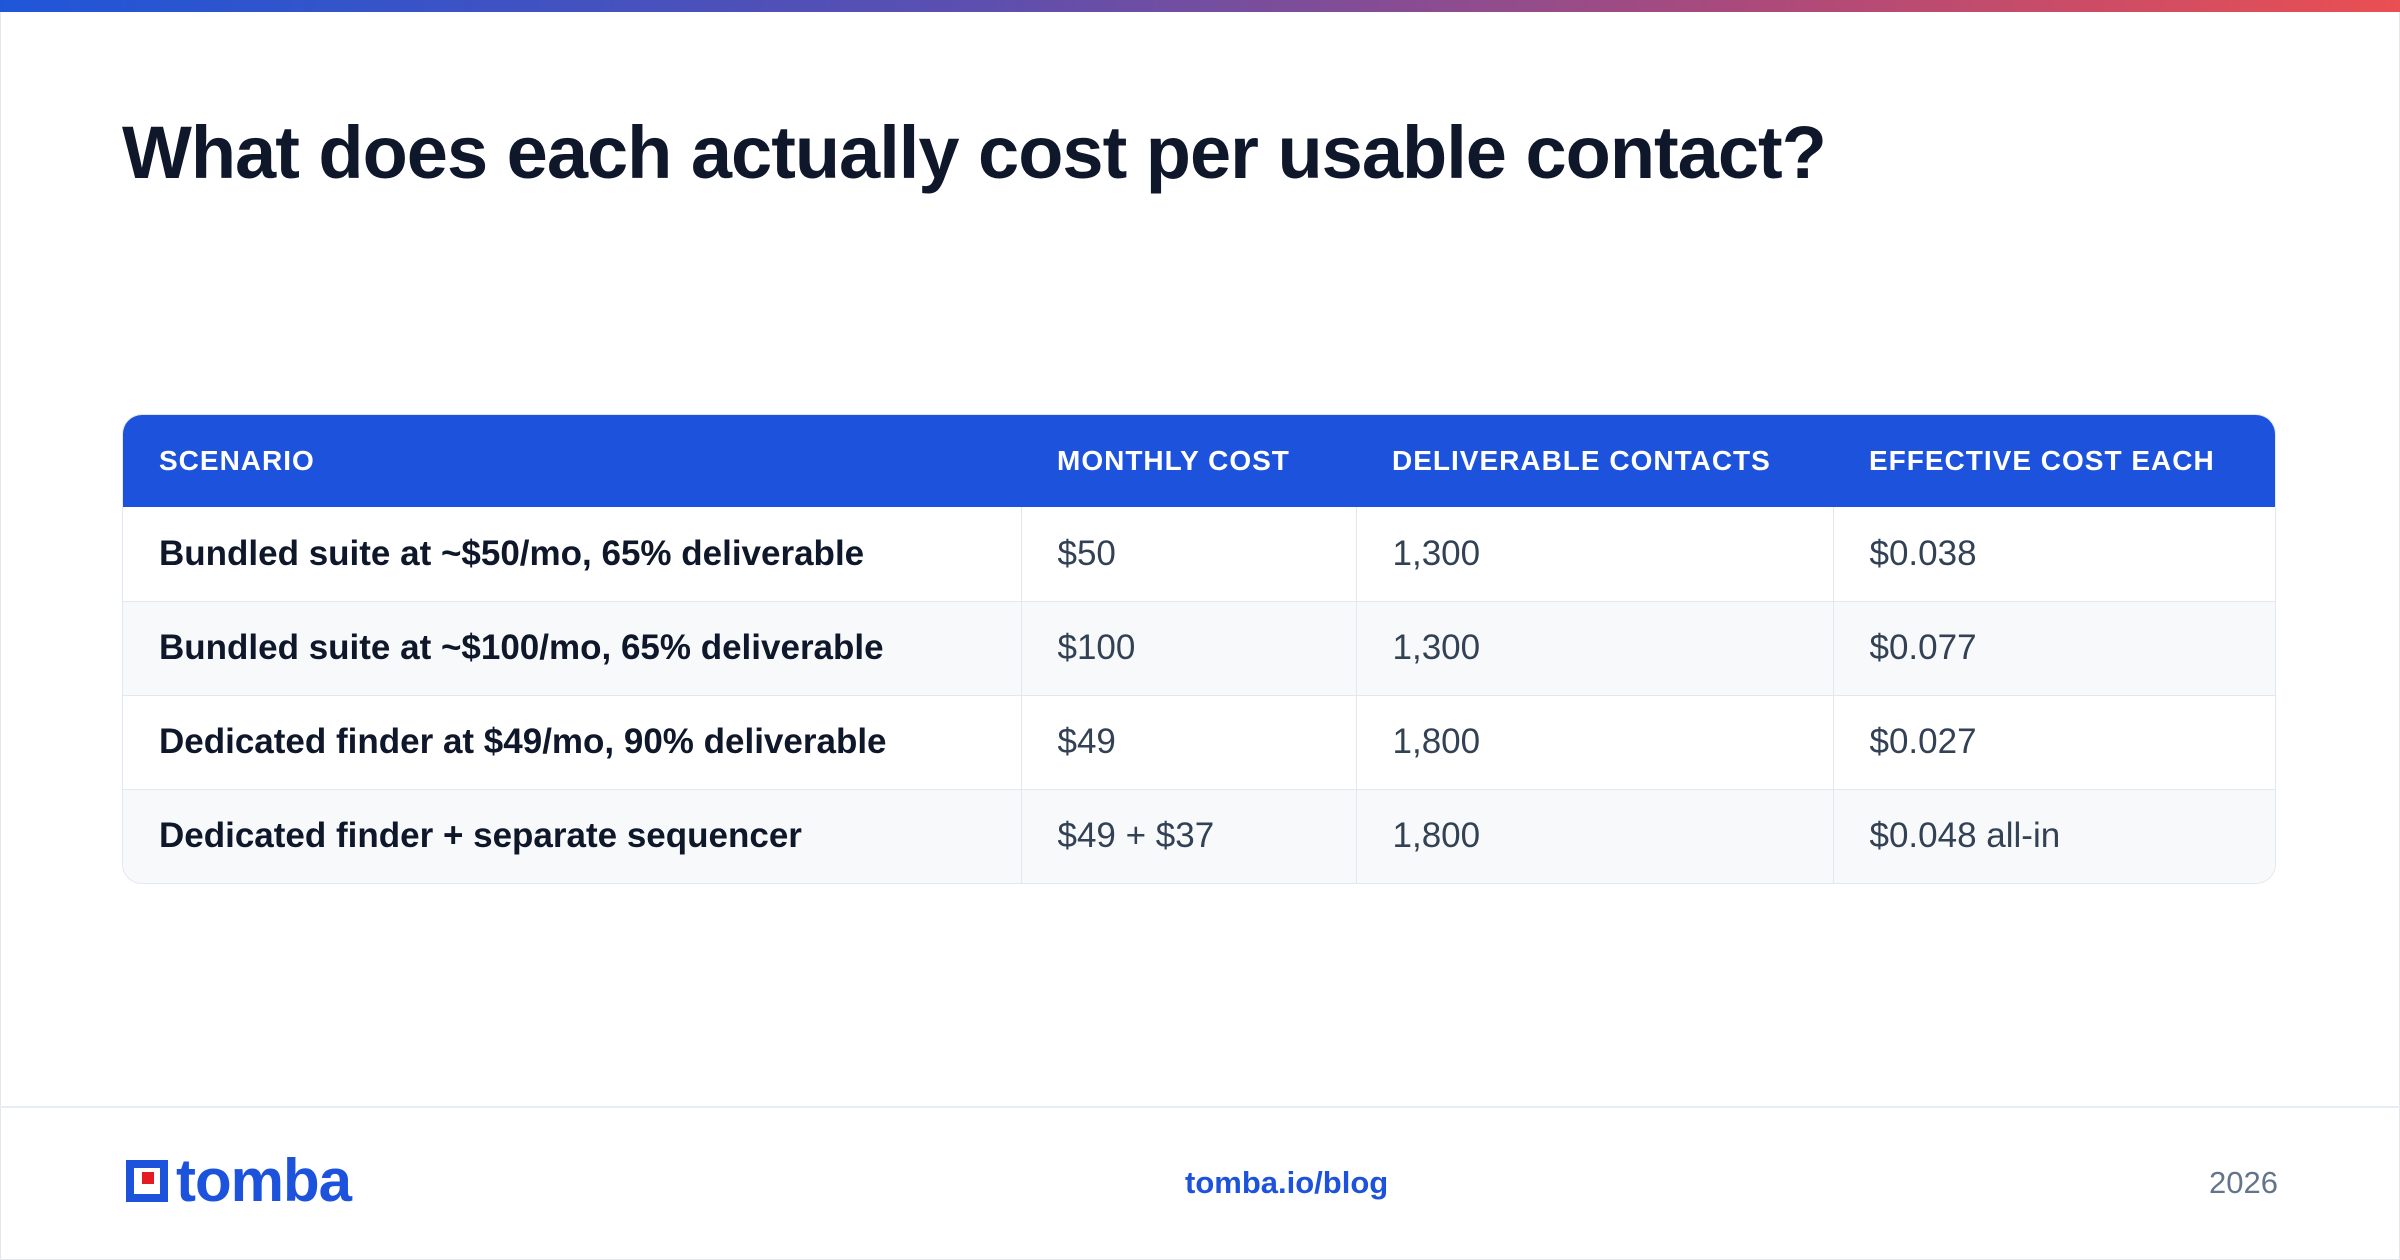  Describe the element at coordinates (264, 1180) in the screenshot. I see `logo-wordmark: tomba` at that location.